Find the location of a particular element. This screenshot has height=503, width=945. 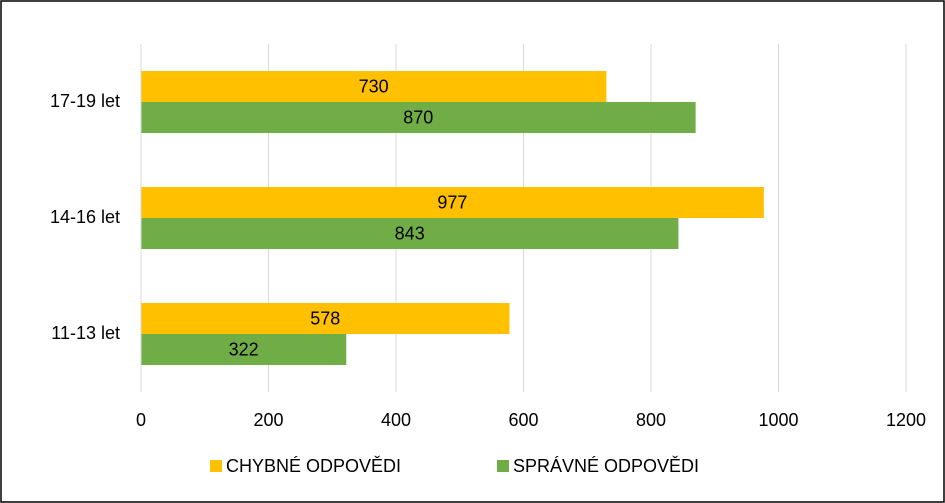

y-tick-label: 17-19 let is located at coordinates (85, 101).